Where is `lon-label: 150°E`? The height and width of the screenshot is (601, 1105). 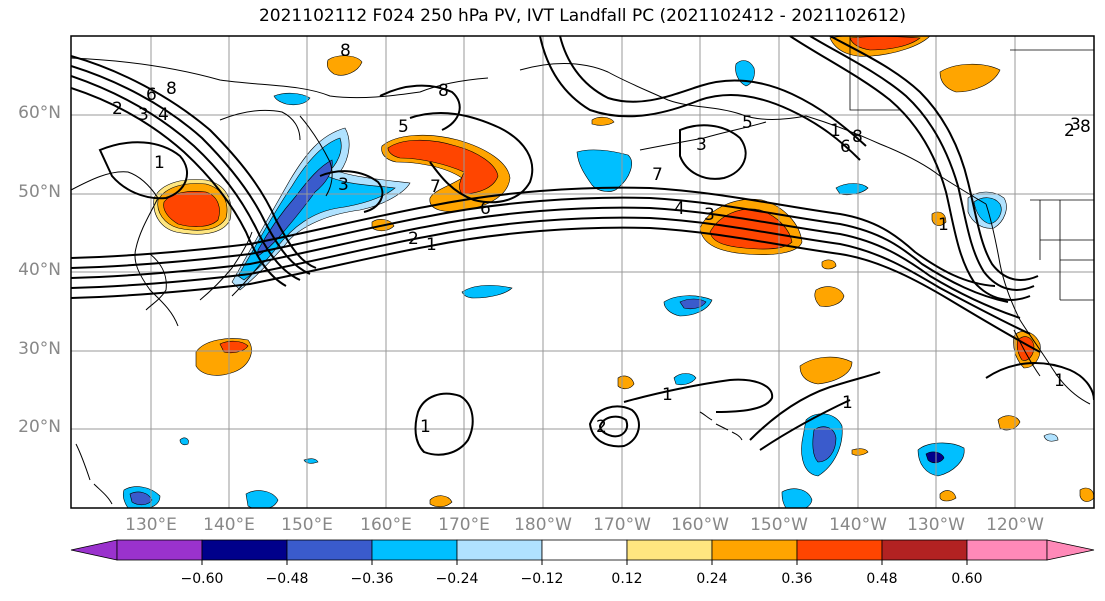
lon-label: 150°E is located at coordinates (307, 525).